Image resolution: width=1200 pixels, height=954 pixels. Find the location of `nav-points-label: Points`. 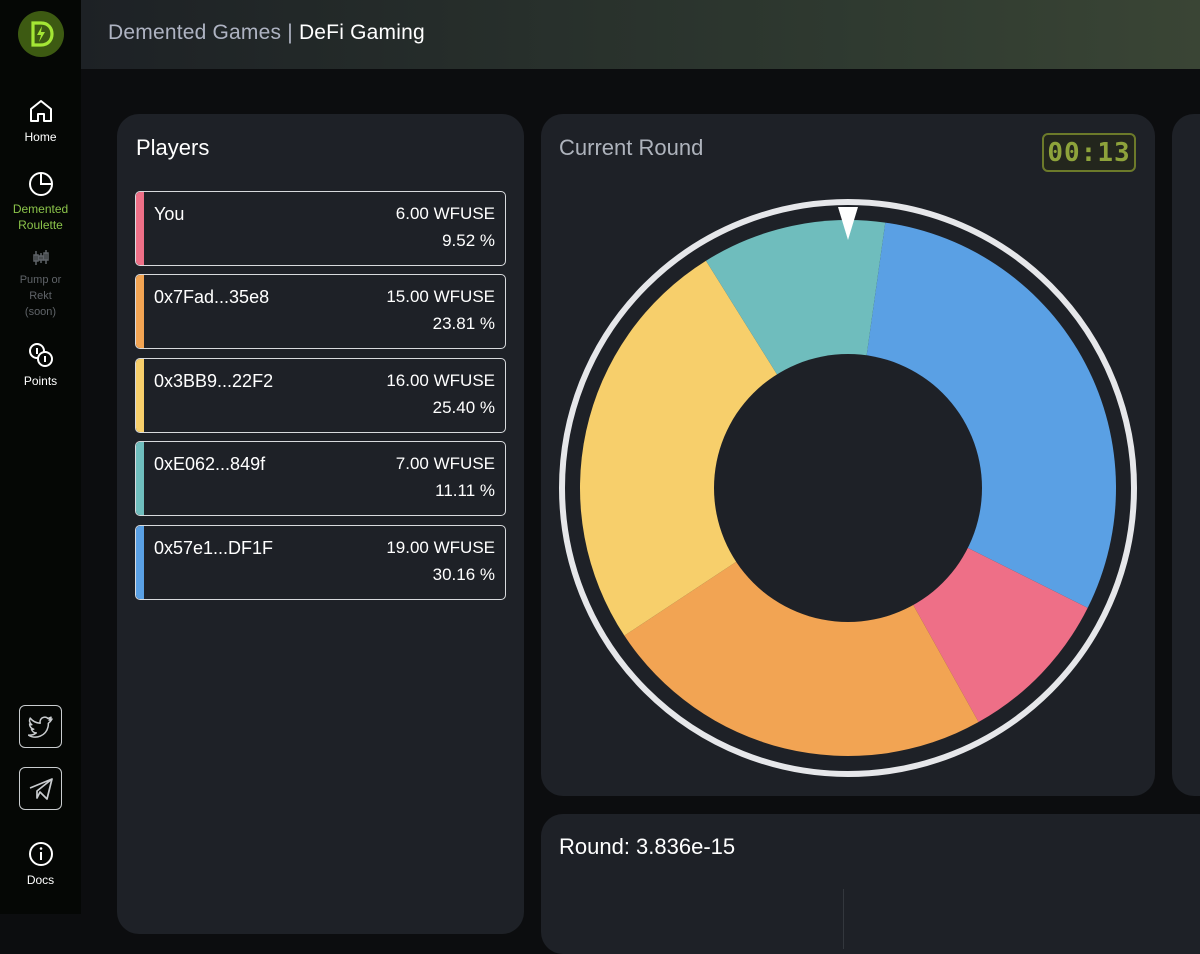

nav-points-label: Points is located at coordinates (40, 381).